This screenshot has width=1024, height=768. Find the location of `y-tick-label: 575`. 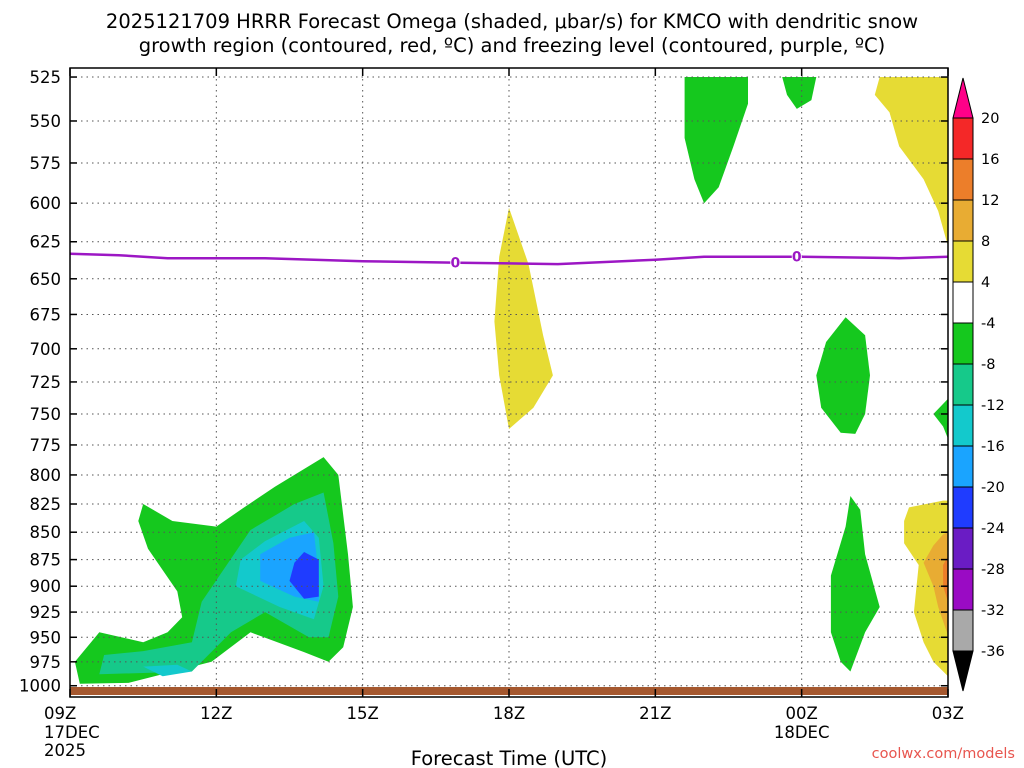

y-tick-label: 575 is located at coordinates (46, 163).